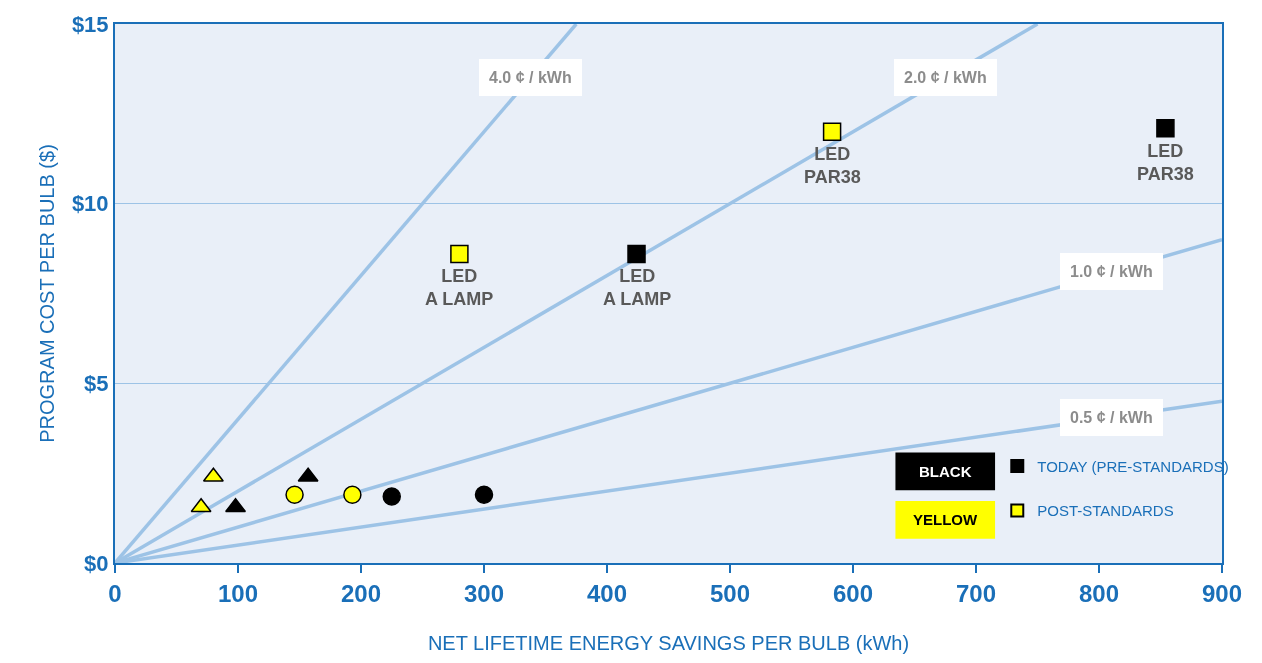  What do you see at coordinates (484, 593) in the screenshot?
I see `x-tick-label: 300` at bounding box center [484, 593].